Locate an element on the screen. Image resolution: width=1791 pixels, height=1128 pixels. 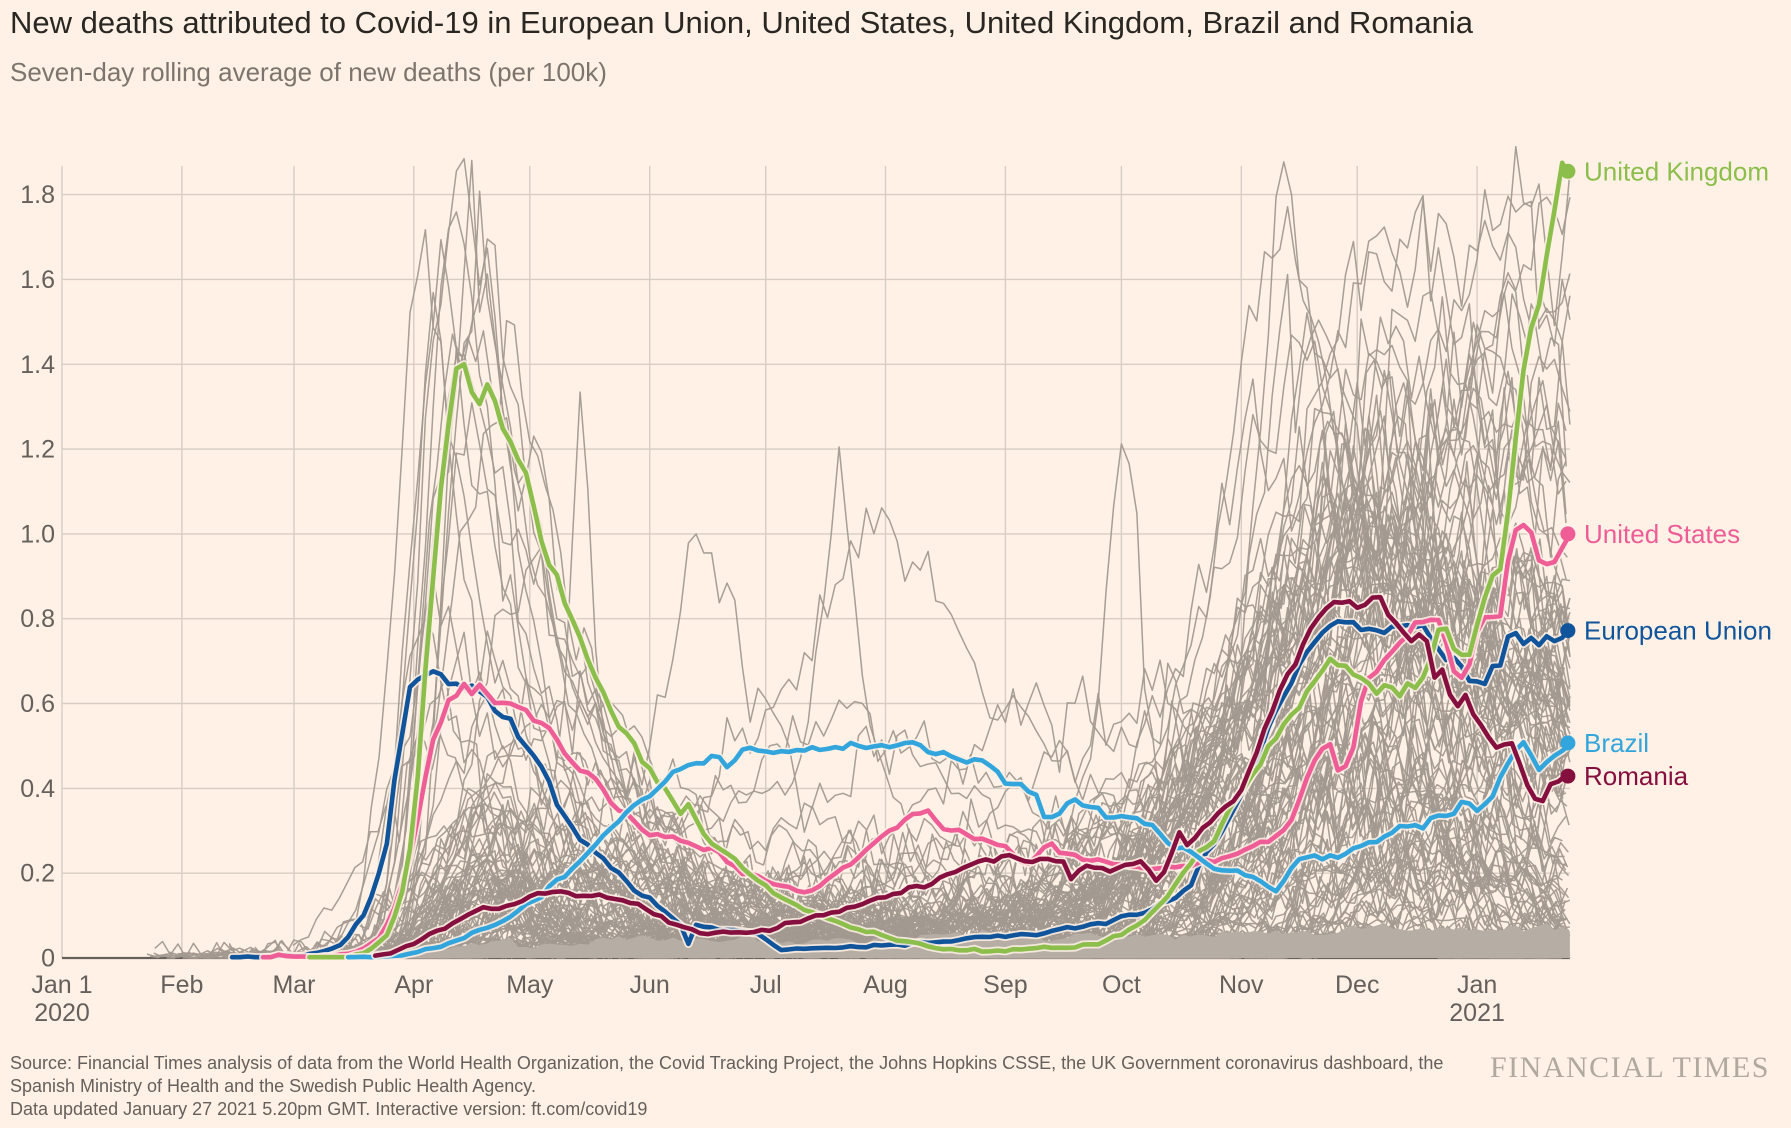
svg-text: FINANCIAL TIMES is located at coordinates (1630, 1067).